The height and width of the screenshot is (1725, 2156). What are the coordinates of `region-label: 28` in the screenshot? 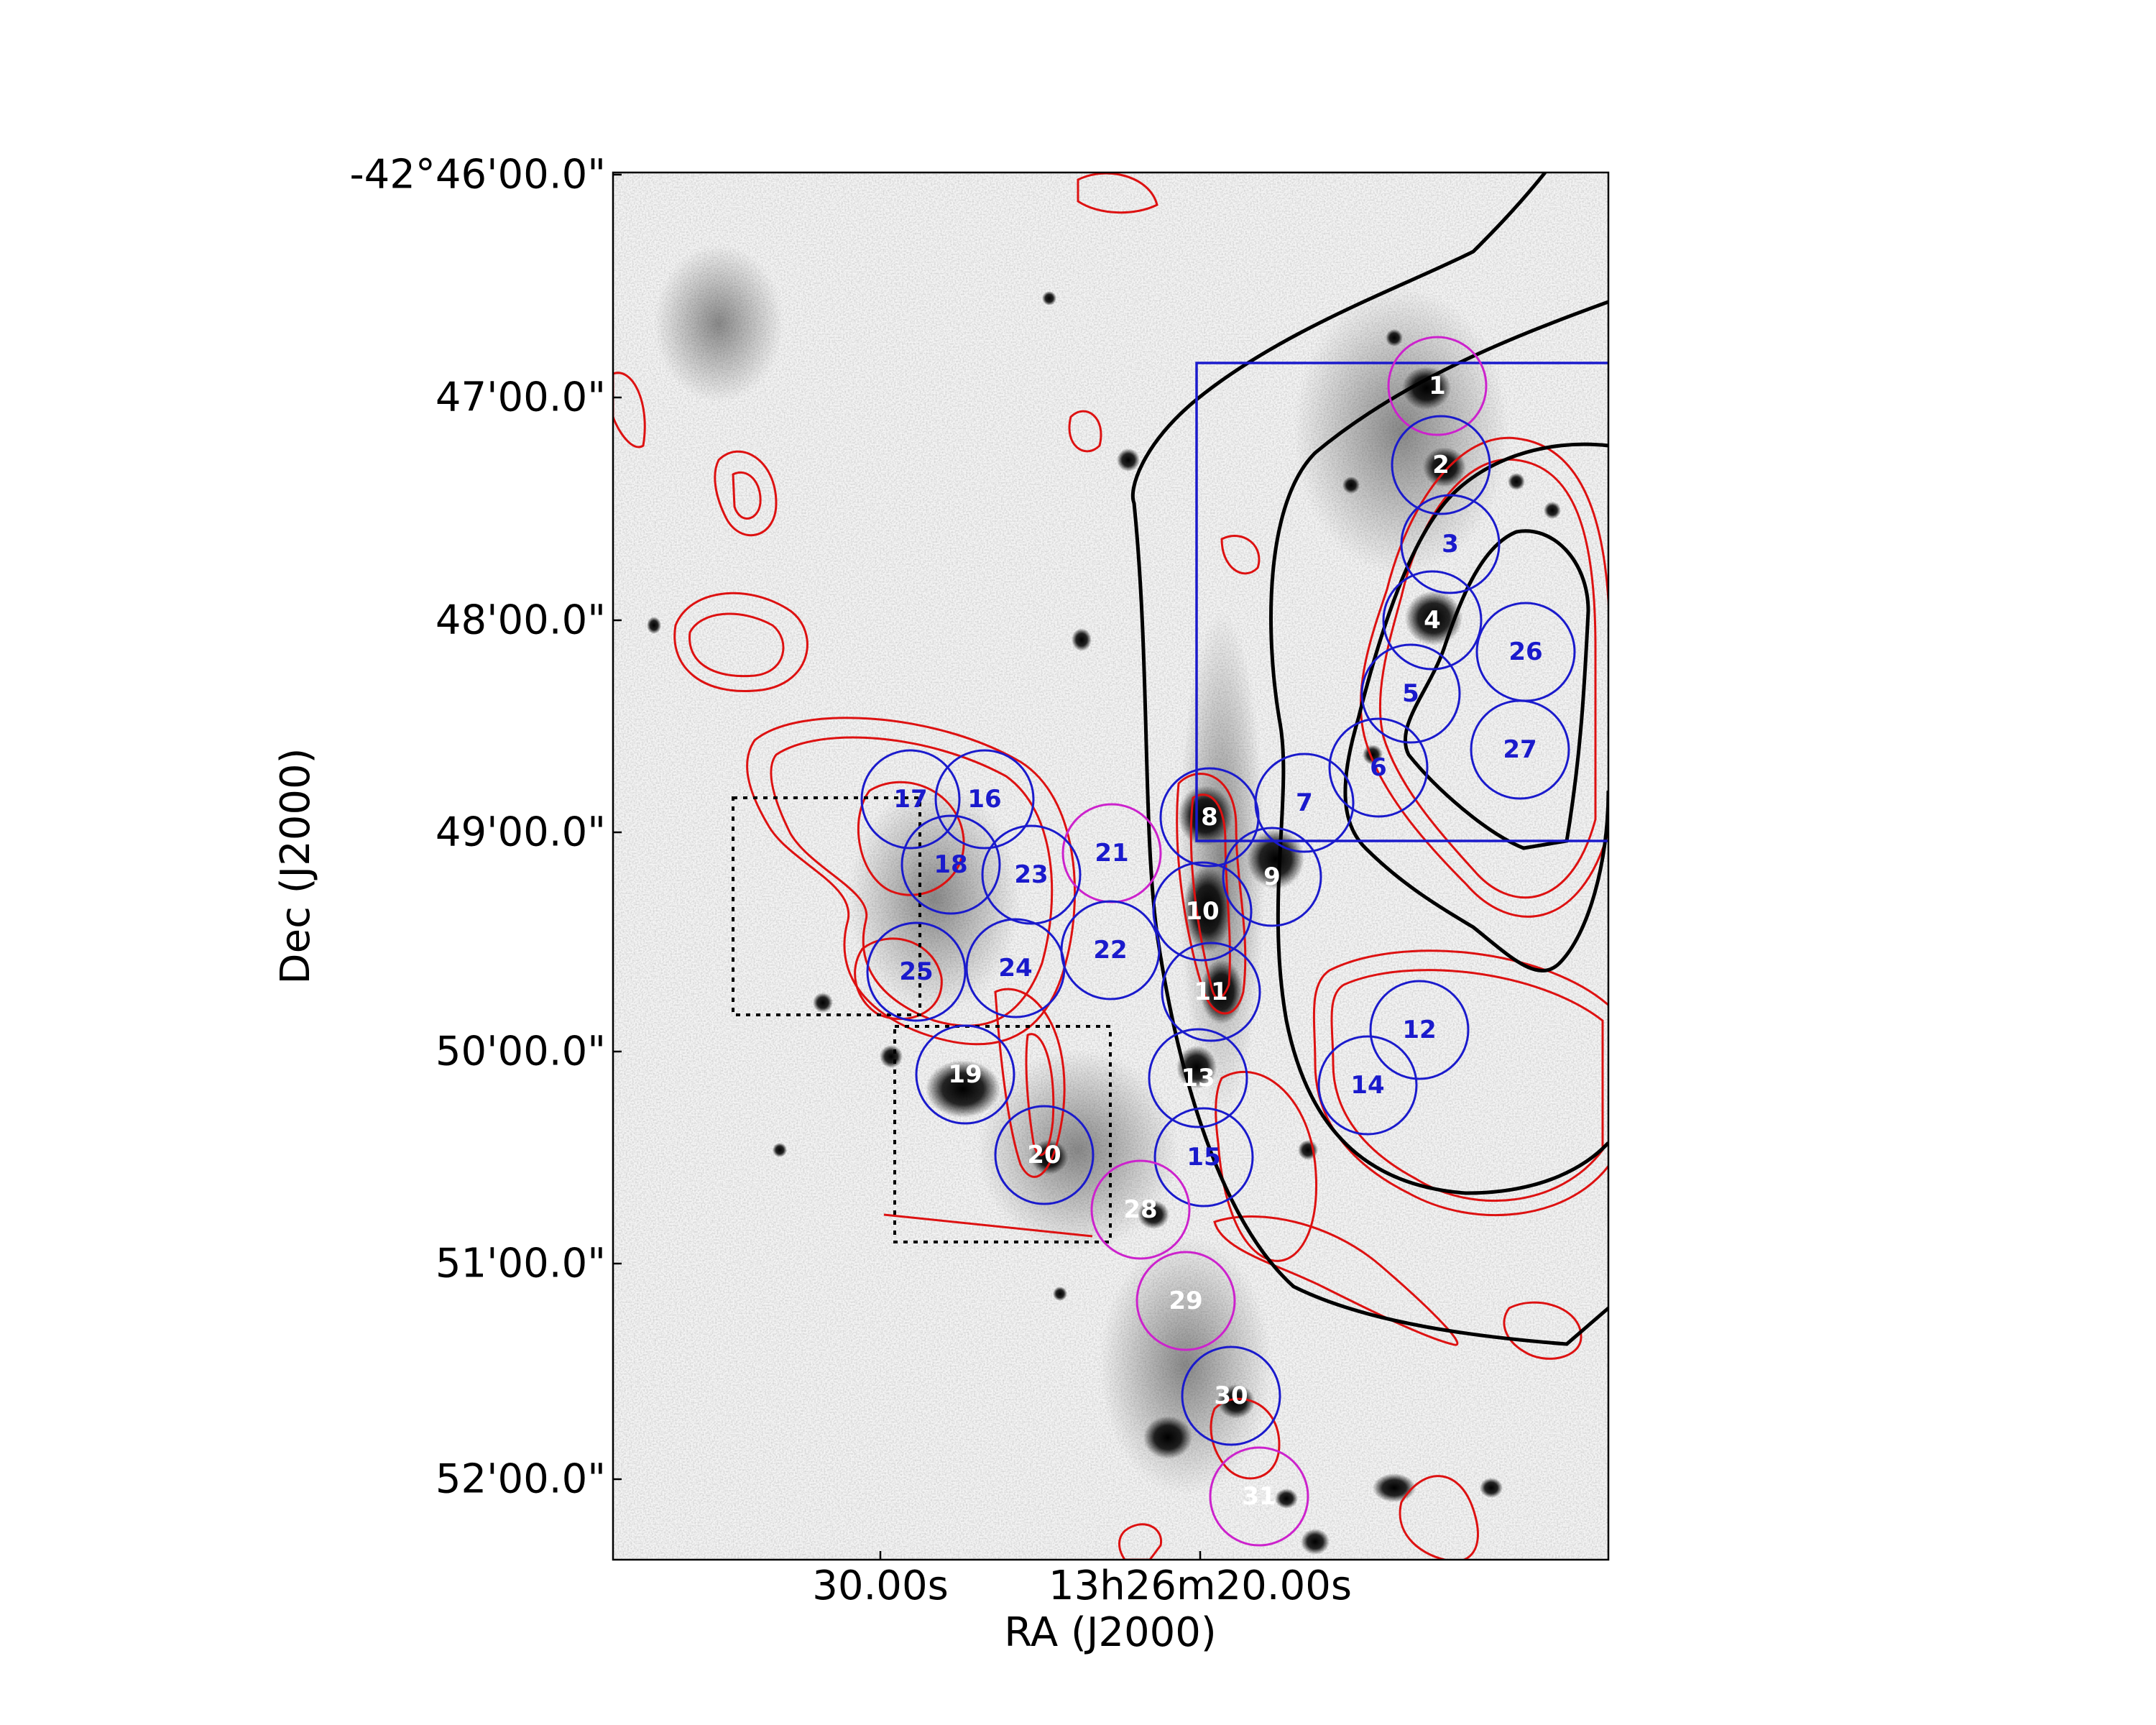 It's located at (1140, 1209).